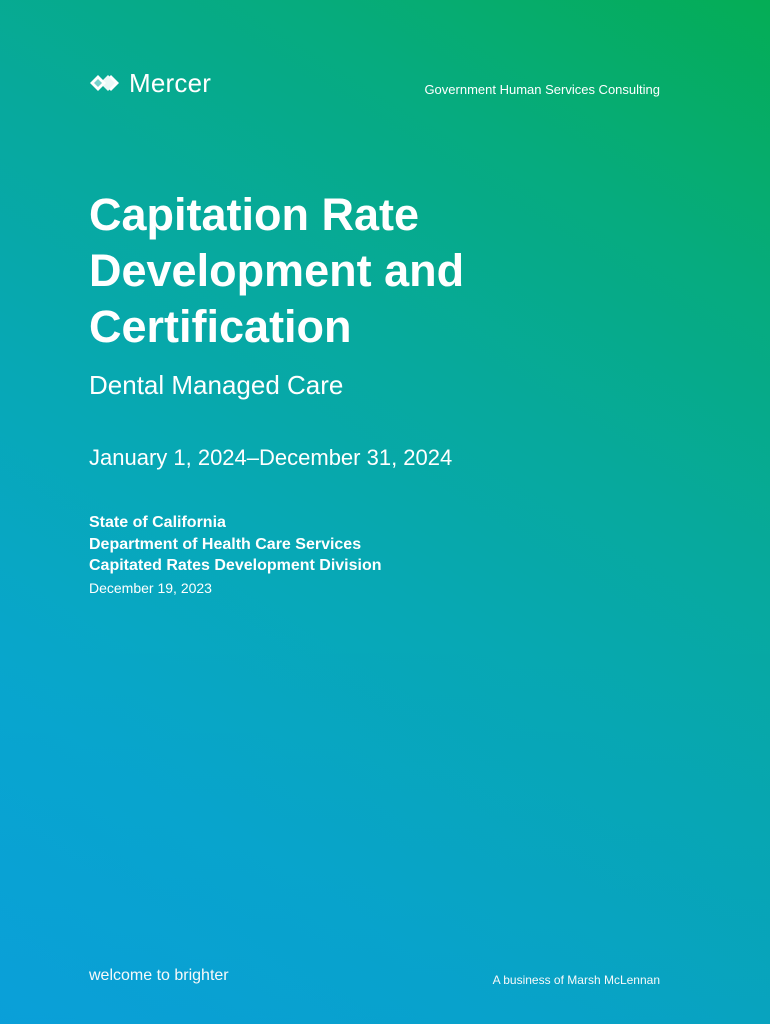 This screenshot has height=1024, width=770. Describe the element at coordinates (150, 587) in the screenshot. I see `document-date: December 19, 2023` at that location.